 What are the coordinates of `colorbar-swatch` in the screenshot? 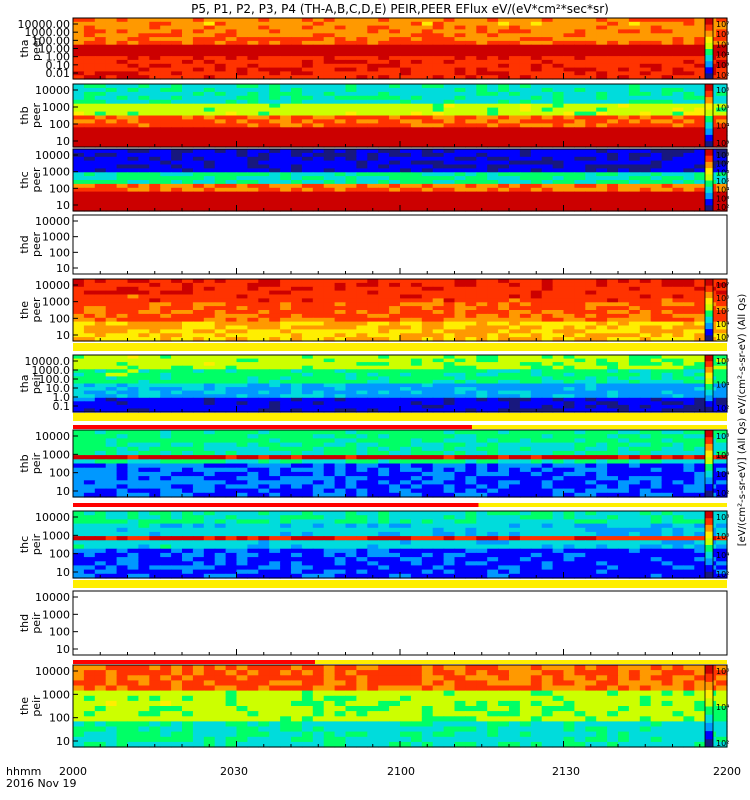 It's located at (709, 27).